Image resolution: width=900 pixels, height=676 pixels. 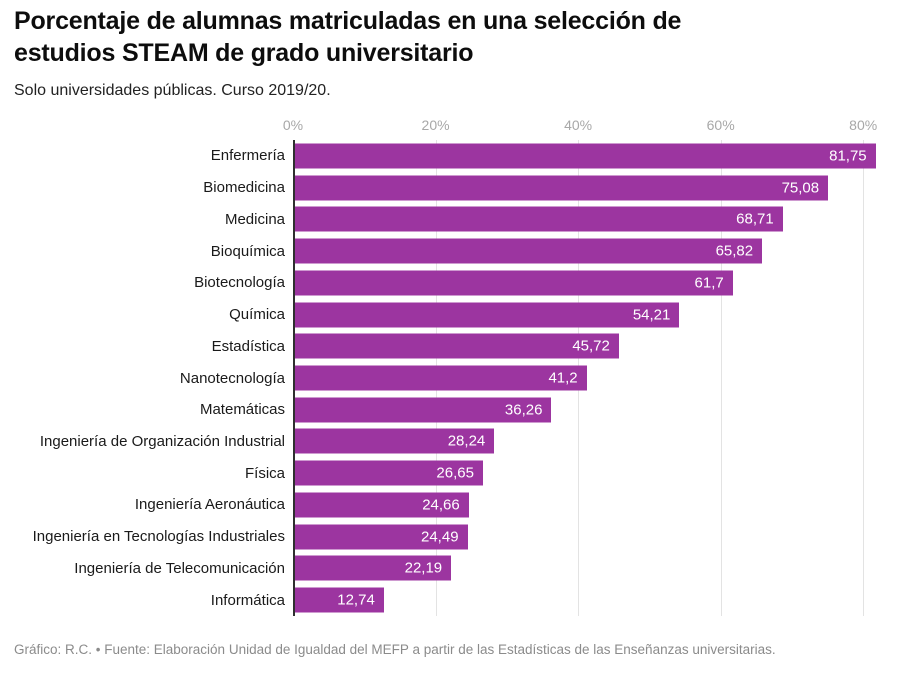 What do you see at coordinates (561, 188) in the screenshot?
I see `bar: 75,08` at bounding box center [561, 188].